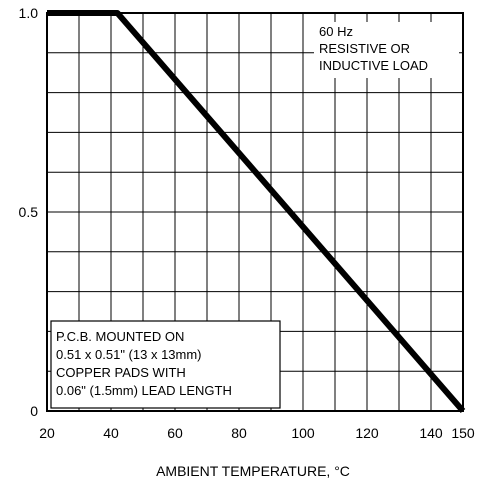 This screenshot has width=485, height=484. What do you see at coordinates (367, 433) in the screenshot?
I see `x-tick-label: 120` at bounding box center [367, 433].